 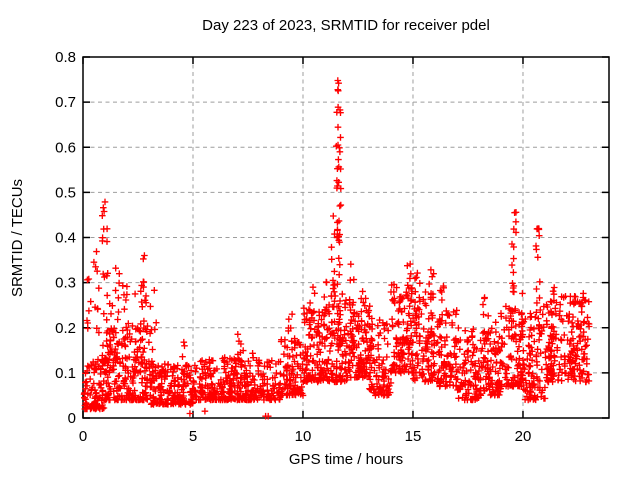 I want to click on y-tick-label: 0.8, so click(x=65, y=57).